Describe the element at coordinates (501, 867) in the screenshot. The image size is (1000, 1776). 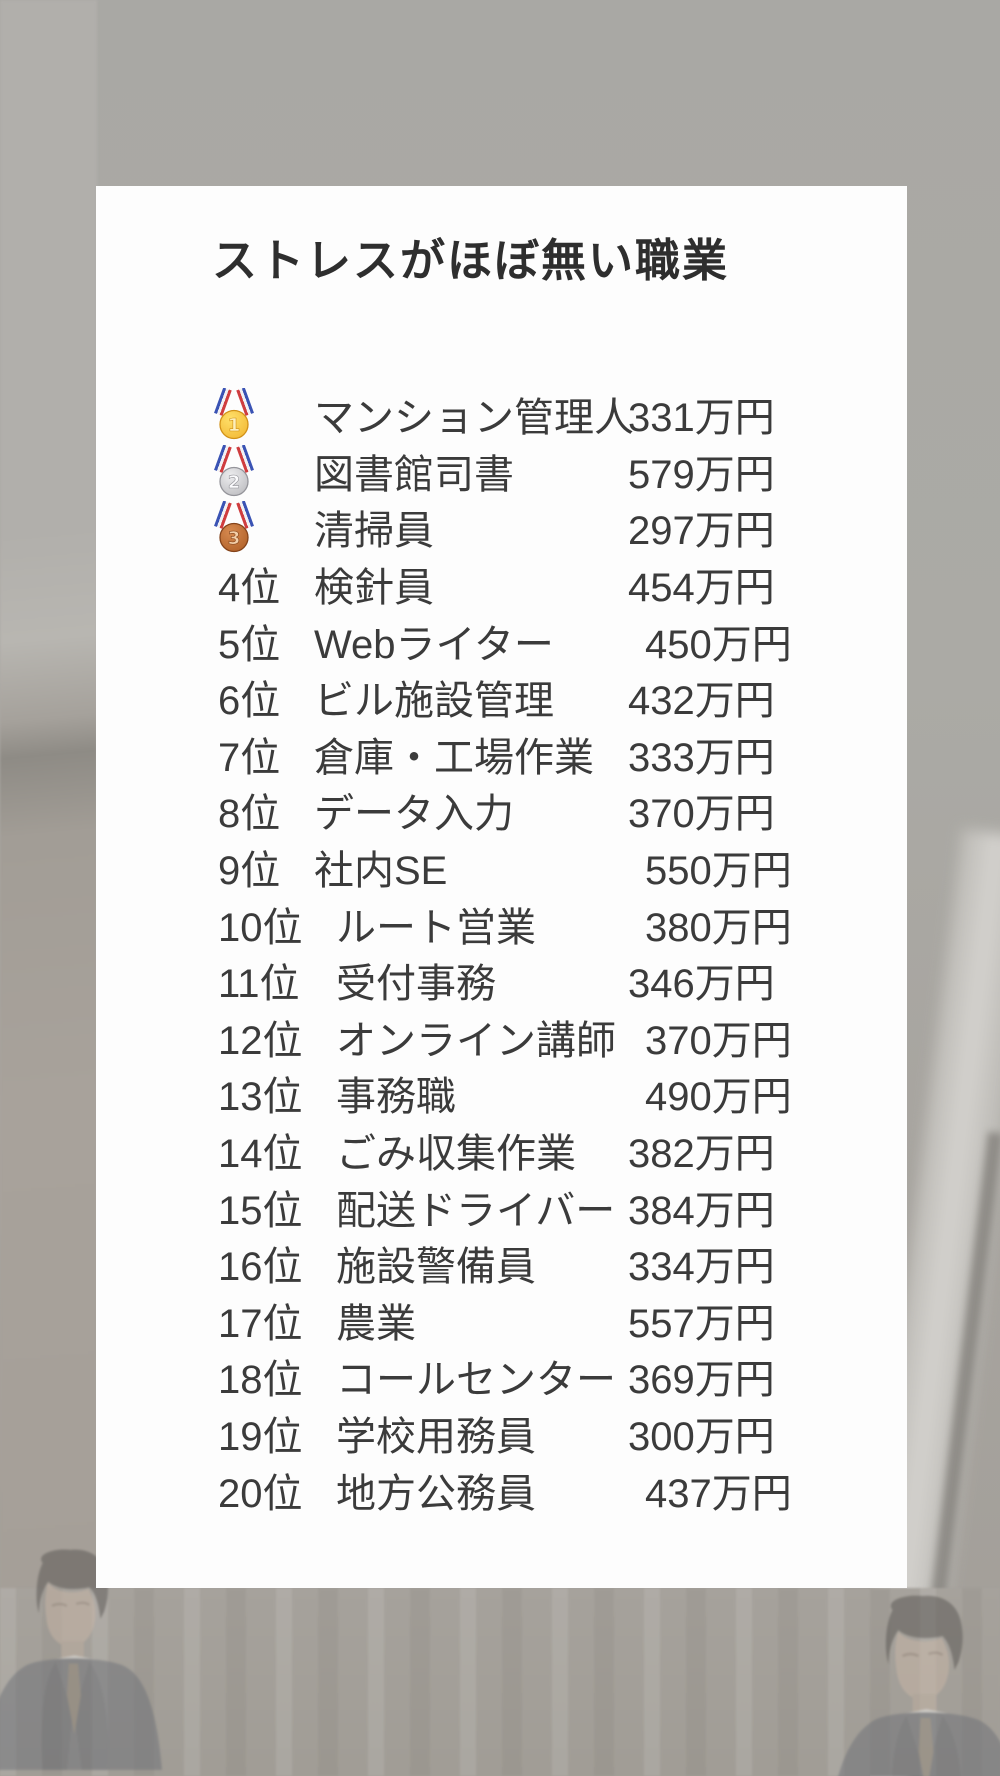
I see `list-row: 9位 社内SE 550万円` at that location.